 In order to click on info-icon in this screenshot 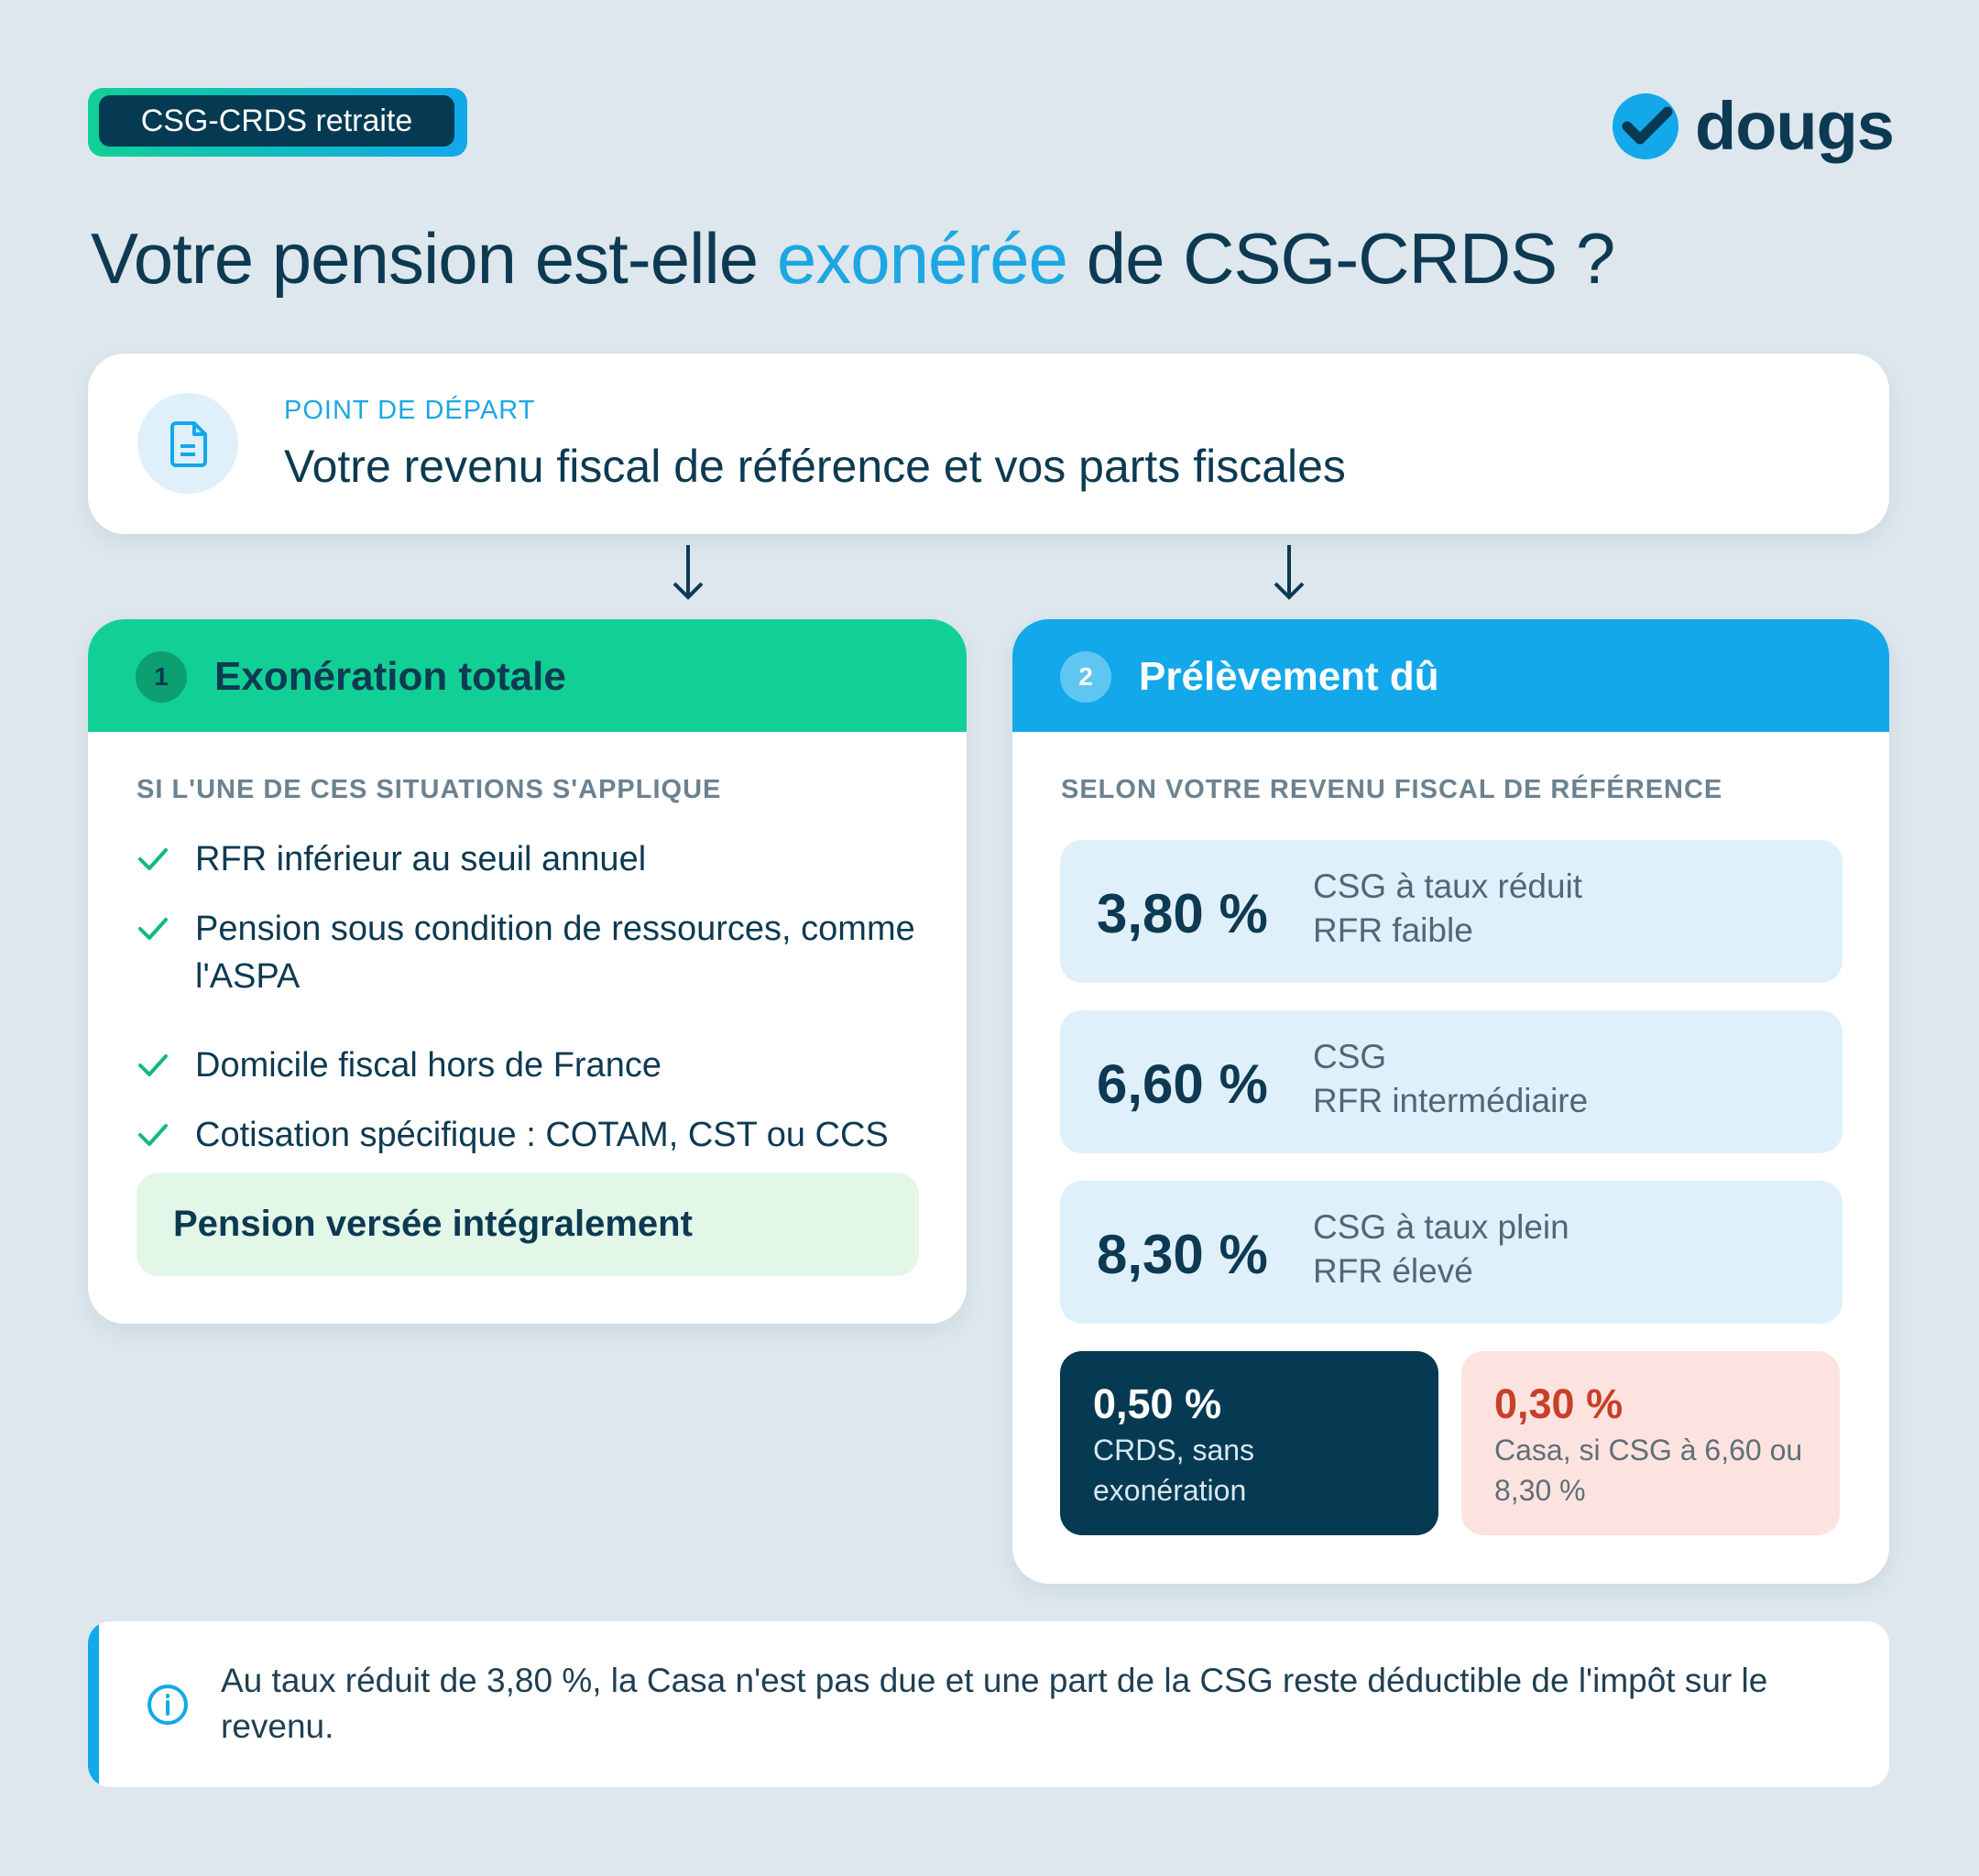, I will do `click(168, 1705)`.